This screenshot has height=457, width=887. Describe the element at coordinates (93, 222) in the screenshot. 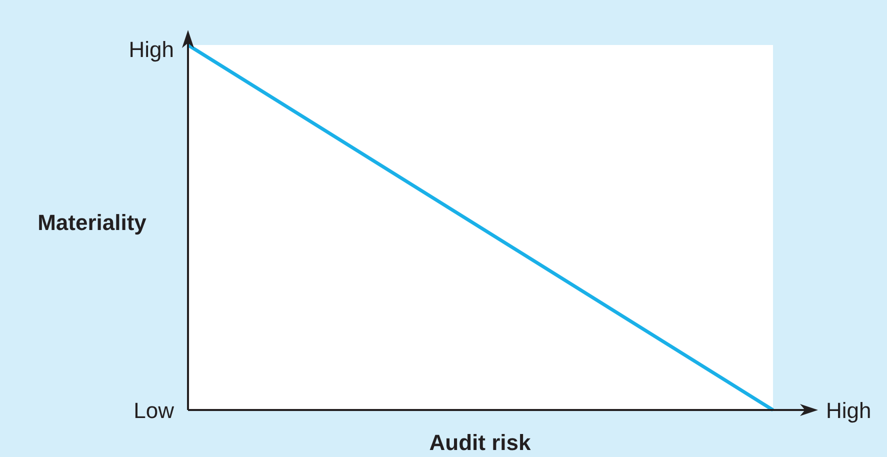

I see `y-axis-title: Materiality` at that location.